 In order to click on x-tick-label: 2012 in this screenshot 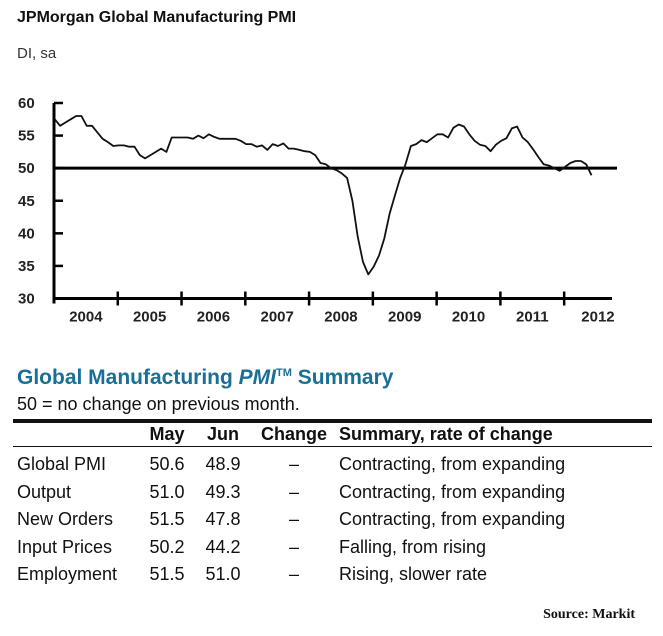, I will do `click(597, 317)`.